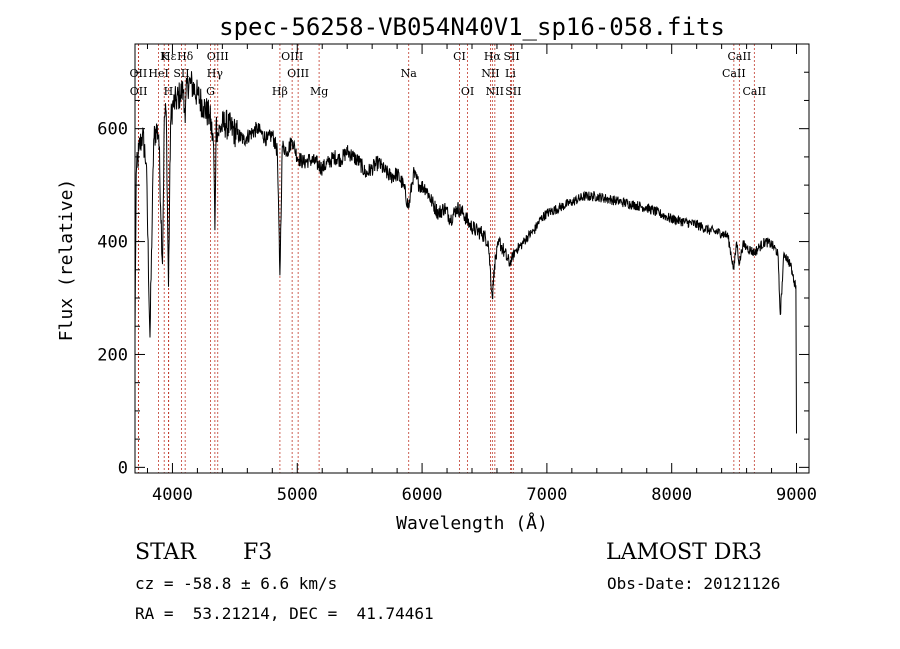  Describe the element at coordinates (467, 91) in the screenshot. I see `spectral-line-label: OI` at that location.